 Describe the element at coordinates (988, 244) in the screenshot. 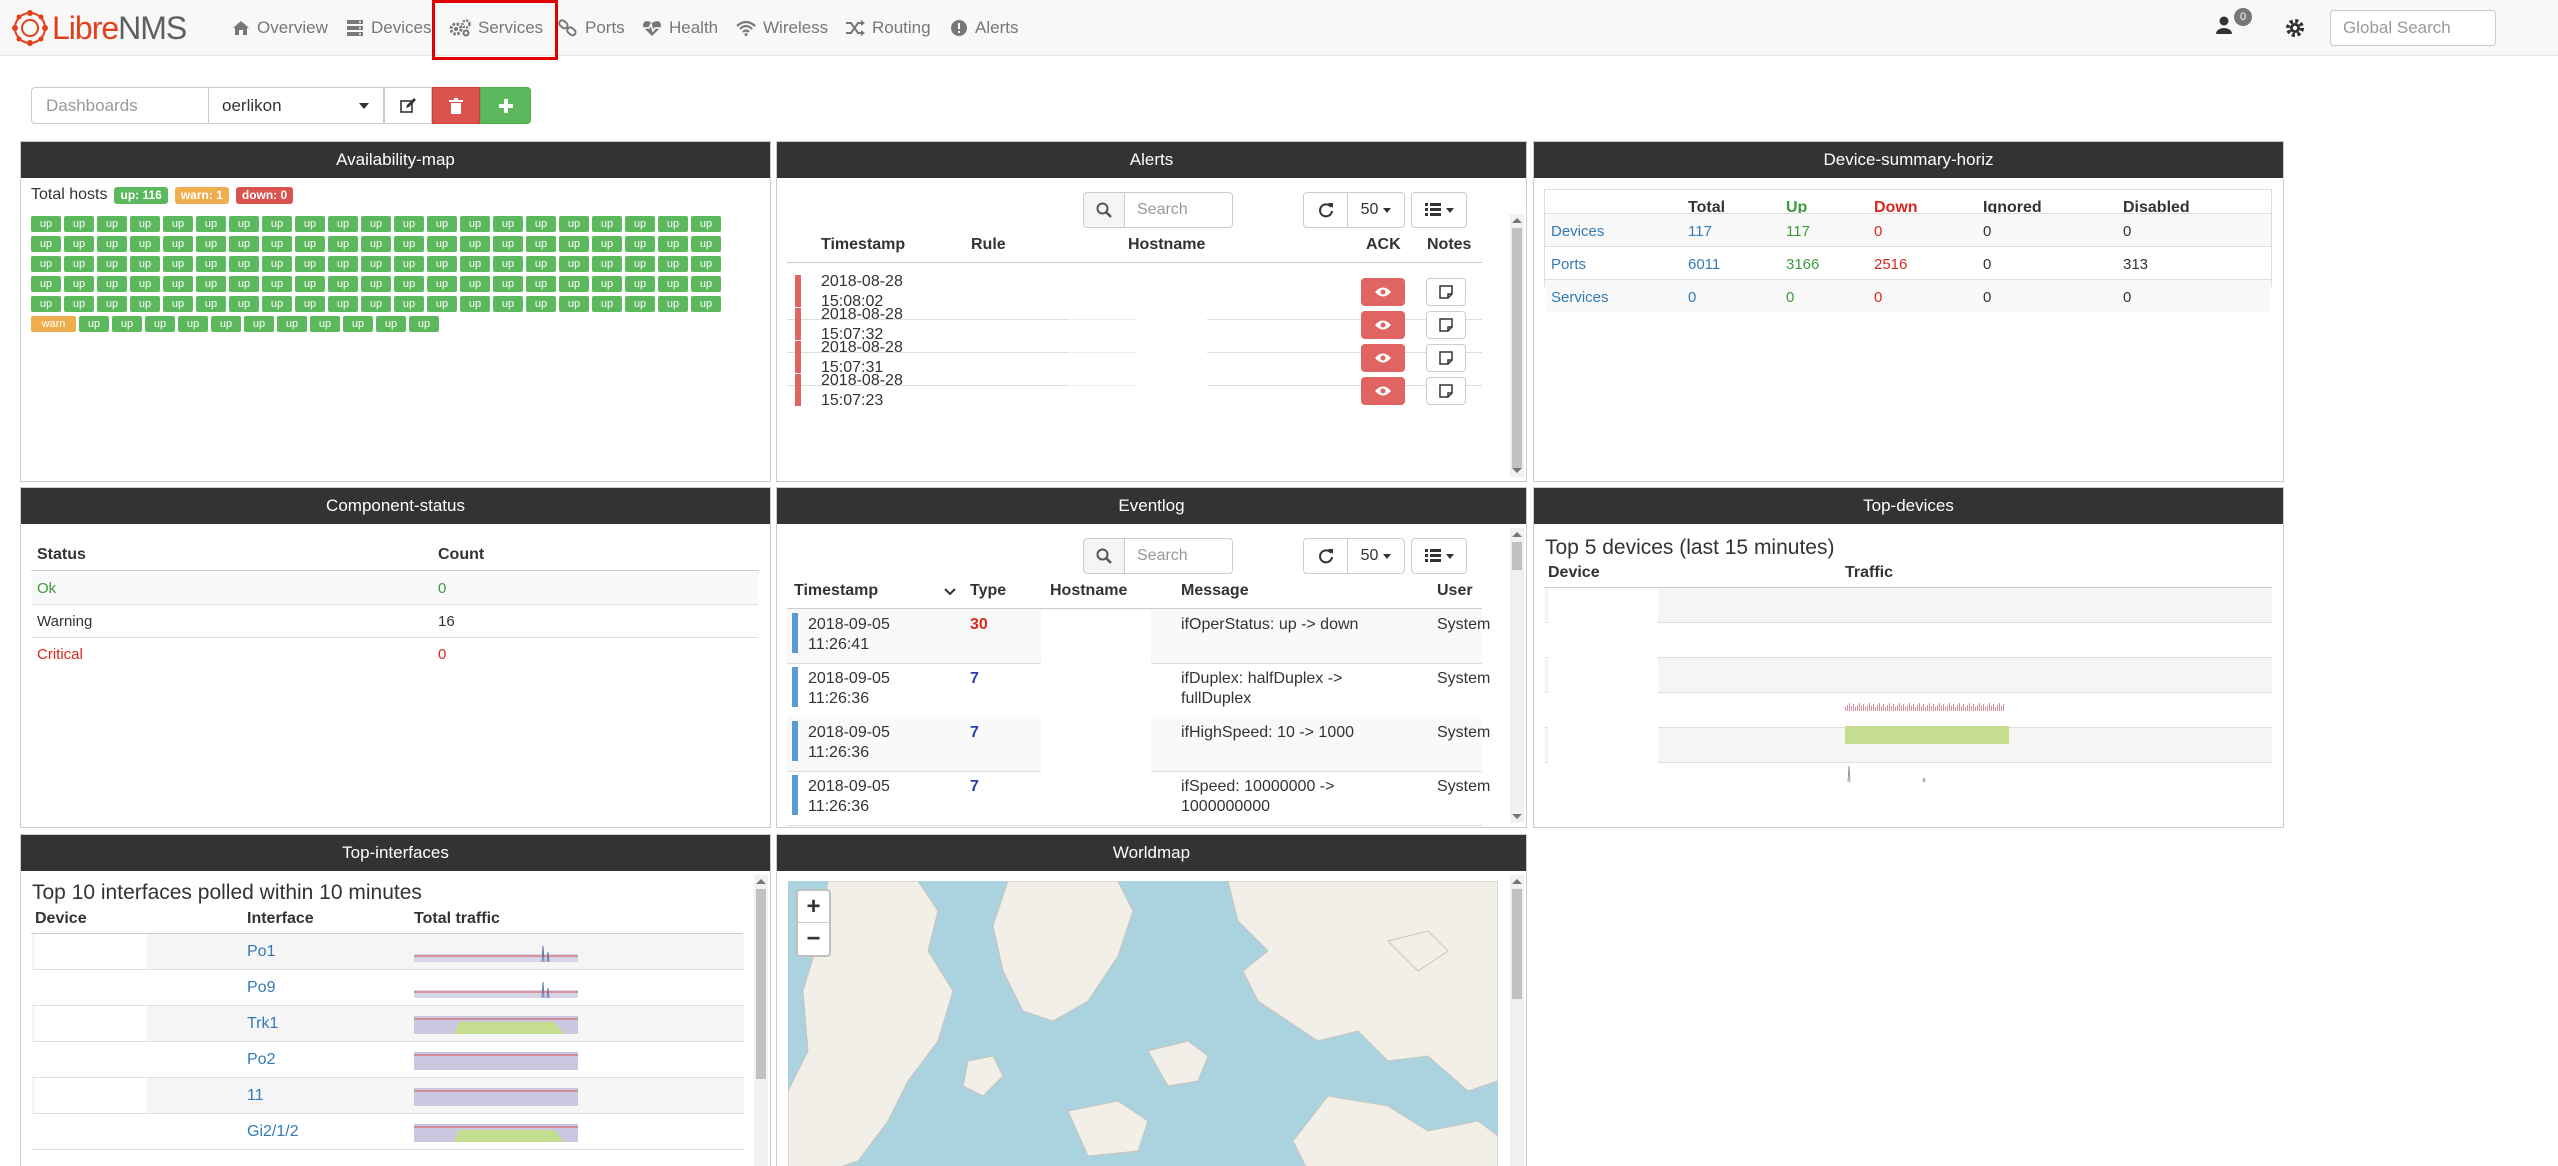

I see `col-rule: Rule` at that location.